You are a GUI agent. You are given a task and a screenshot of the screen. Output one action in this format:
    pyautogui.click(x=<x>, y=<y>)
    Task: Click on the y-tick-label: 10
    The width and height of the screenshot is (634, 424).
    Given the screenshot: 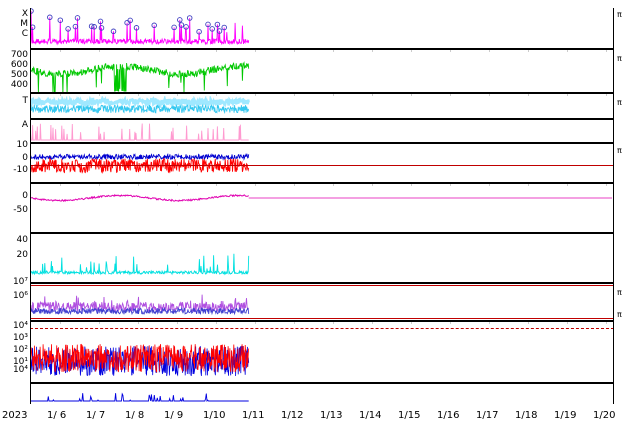 What is the action you would take?
    pyautogui.click(x=22, y=145)
    